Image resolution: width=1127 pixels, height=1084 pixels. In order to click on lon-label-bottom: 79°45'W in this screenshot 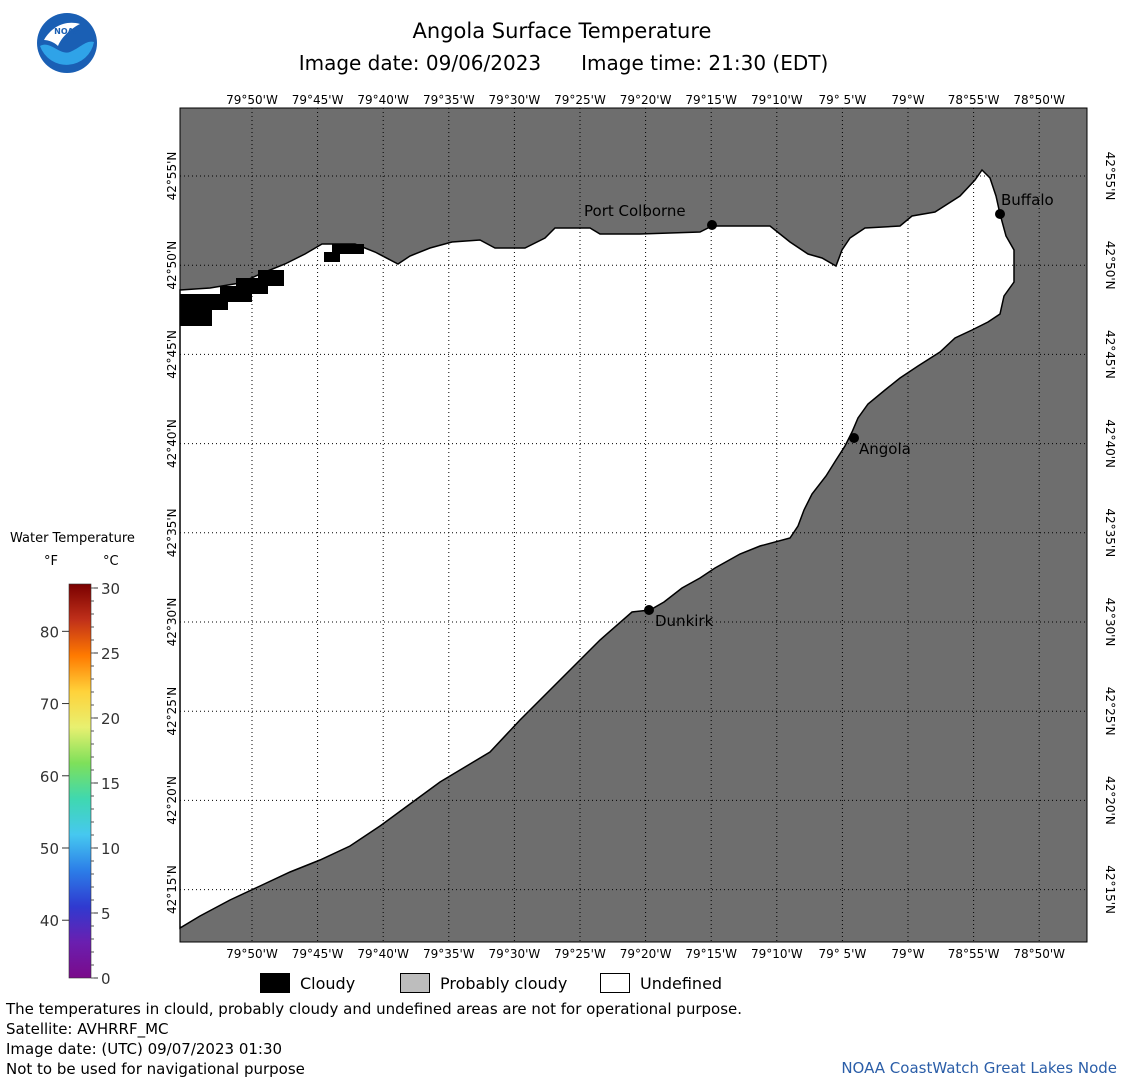, I will do `click(318, 954)`.